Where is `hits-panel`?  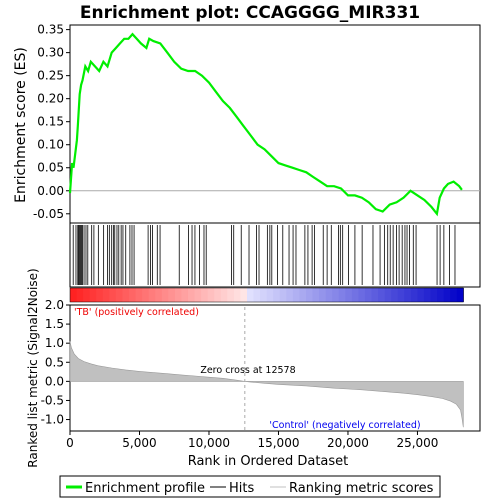 hits-panel is located at coordinates (275, 255).